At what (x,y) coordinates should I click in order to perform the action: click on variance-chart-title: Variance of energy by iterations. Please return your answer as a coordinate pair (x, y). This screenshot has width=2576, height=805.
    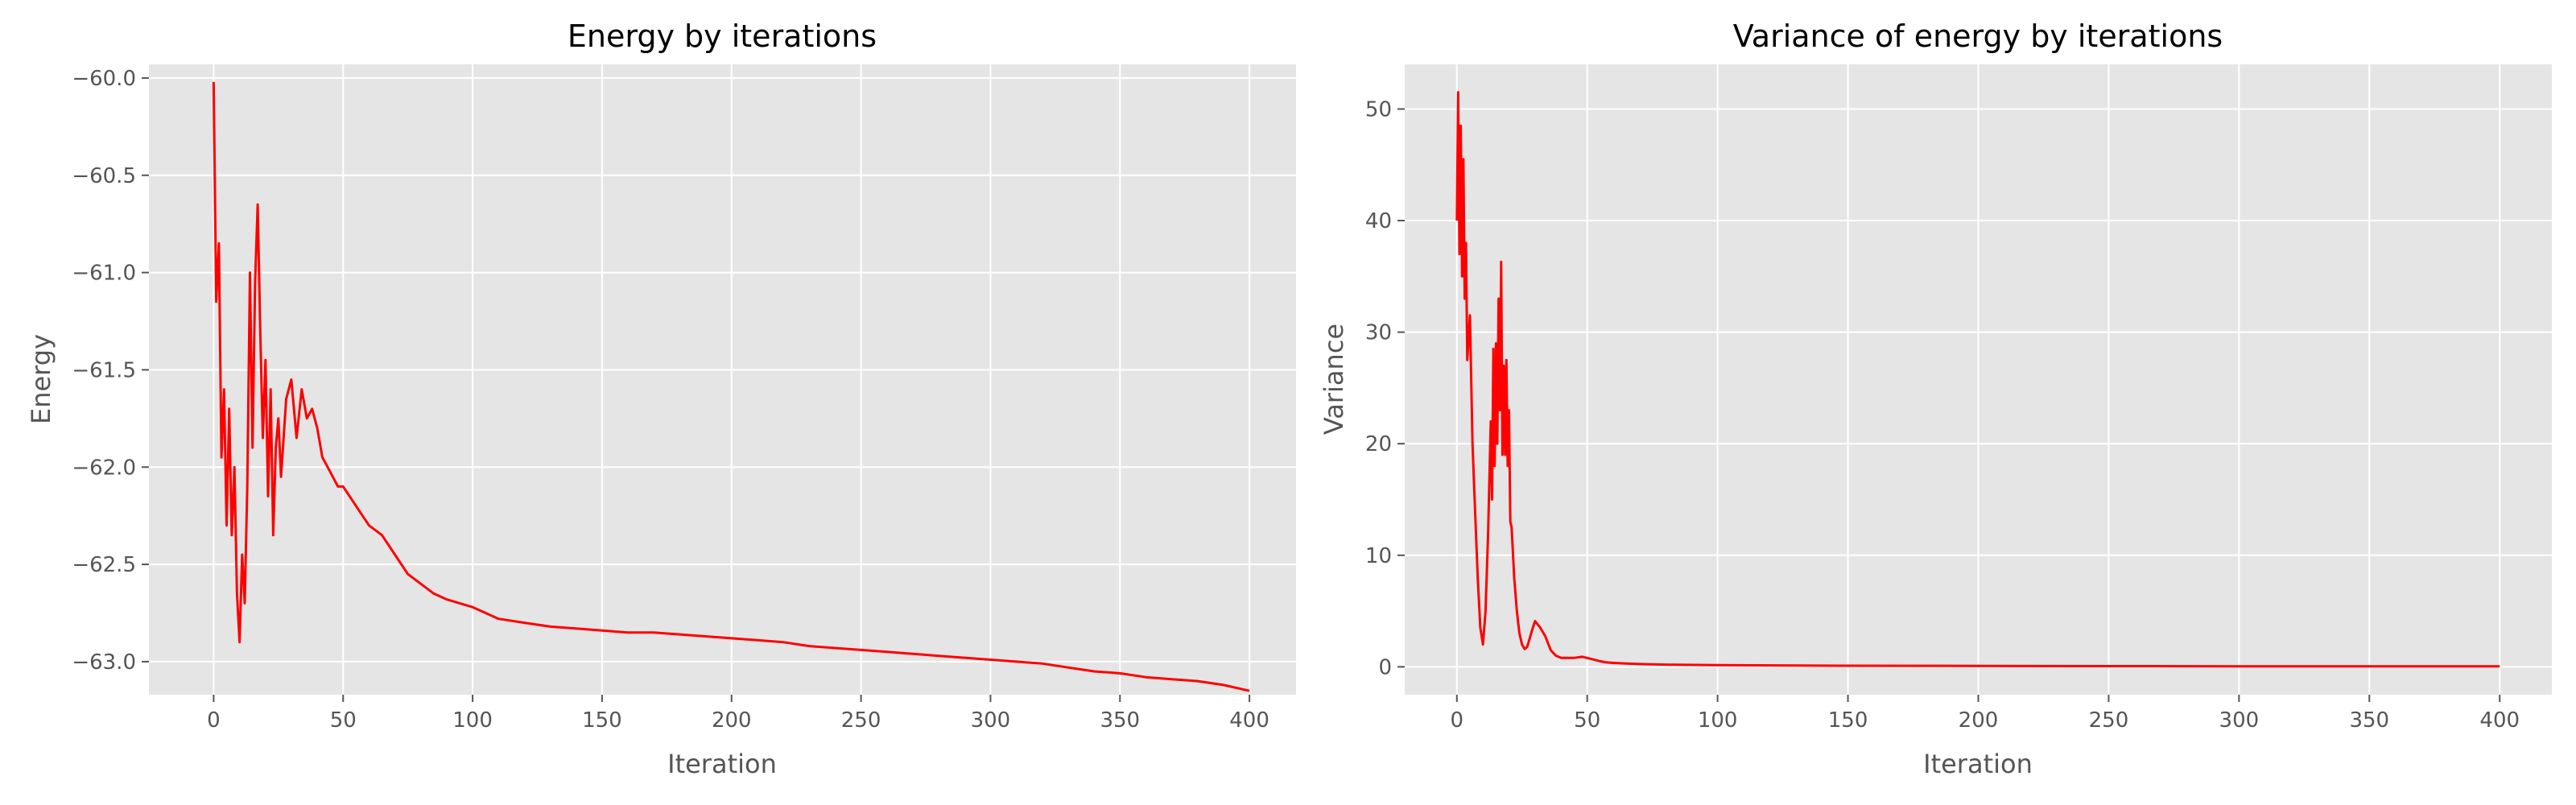
    Looking at the image, I should click on (1978, 36).